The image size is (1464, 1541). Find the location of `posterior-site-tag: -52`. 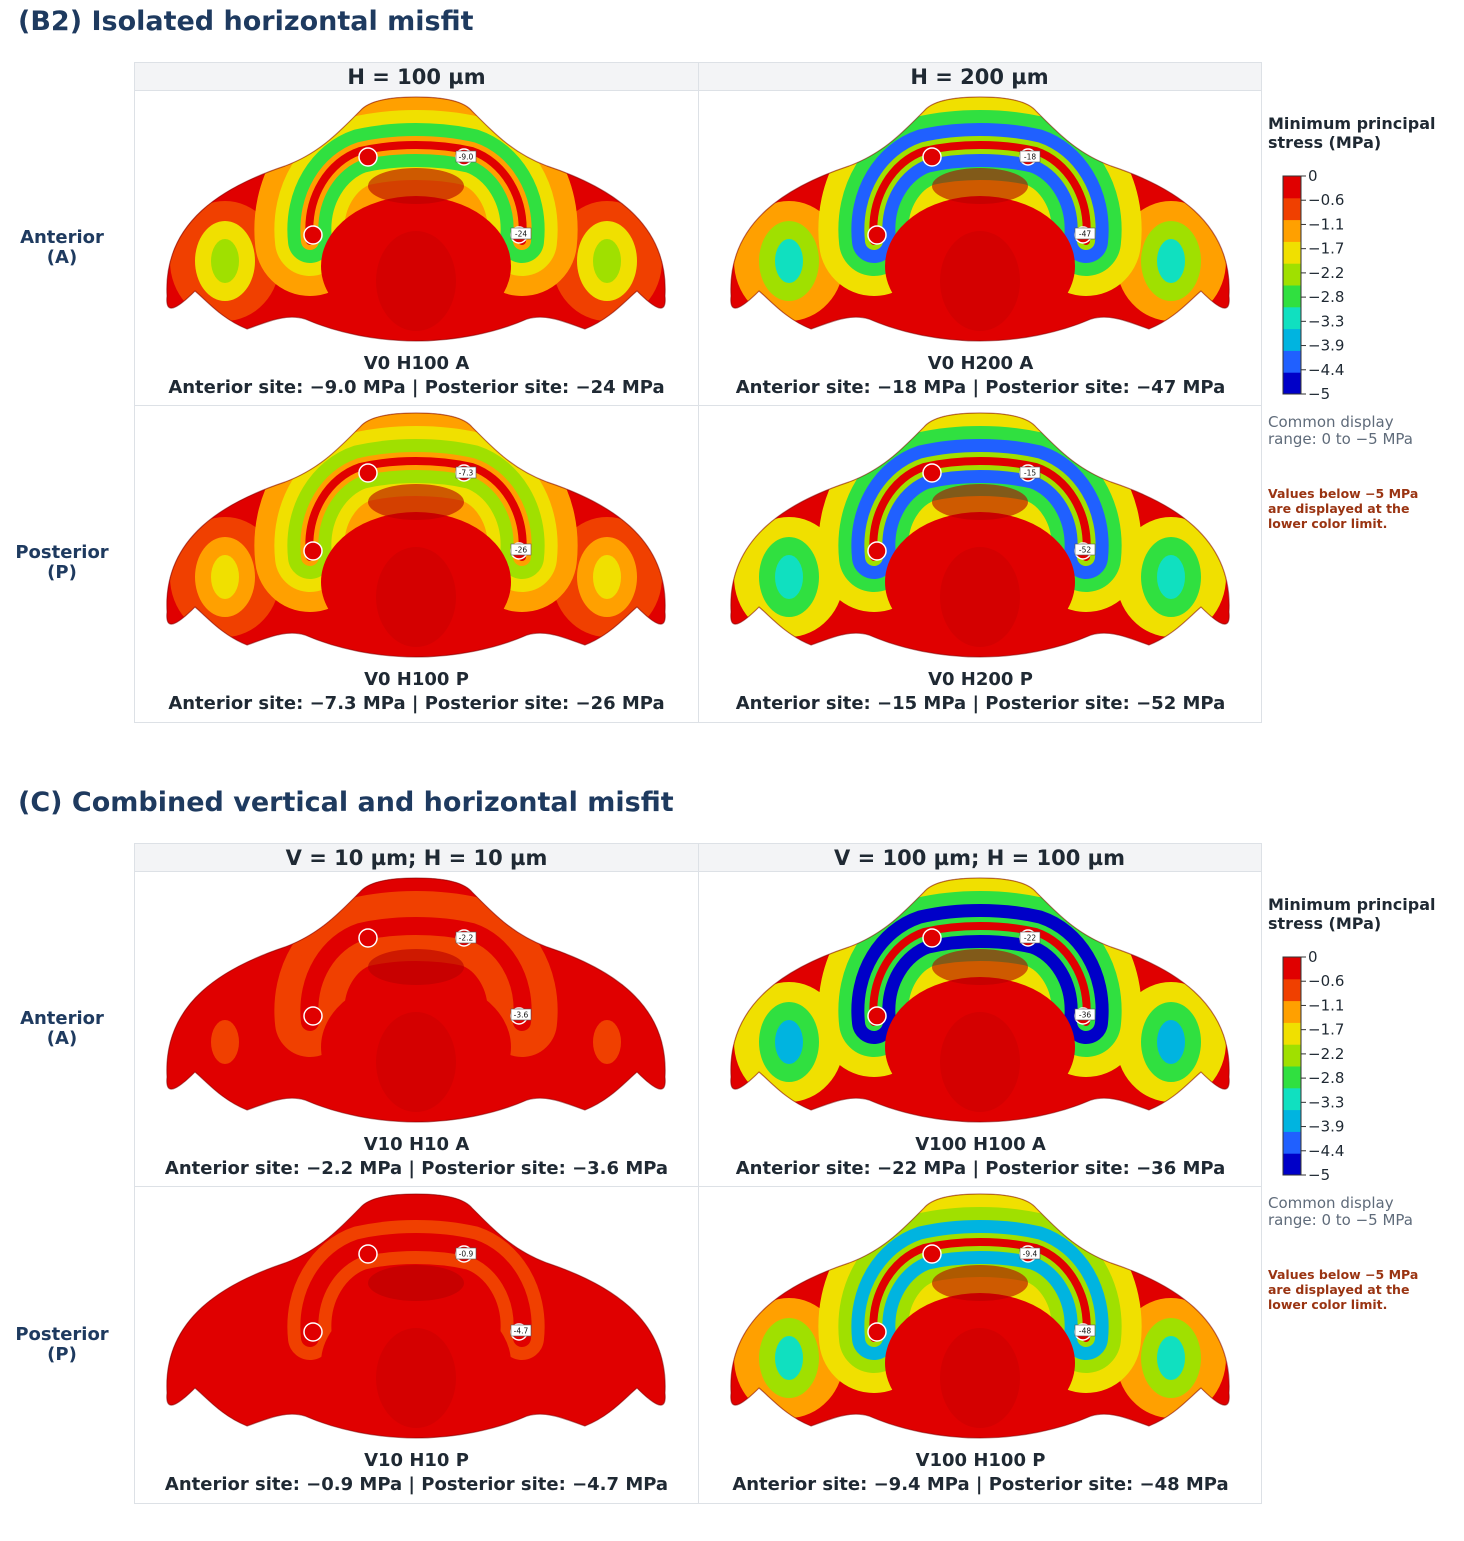

posterior-site-tag: -52 is located at coordinates (1085, 550).